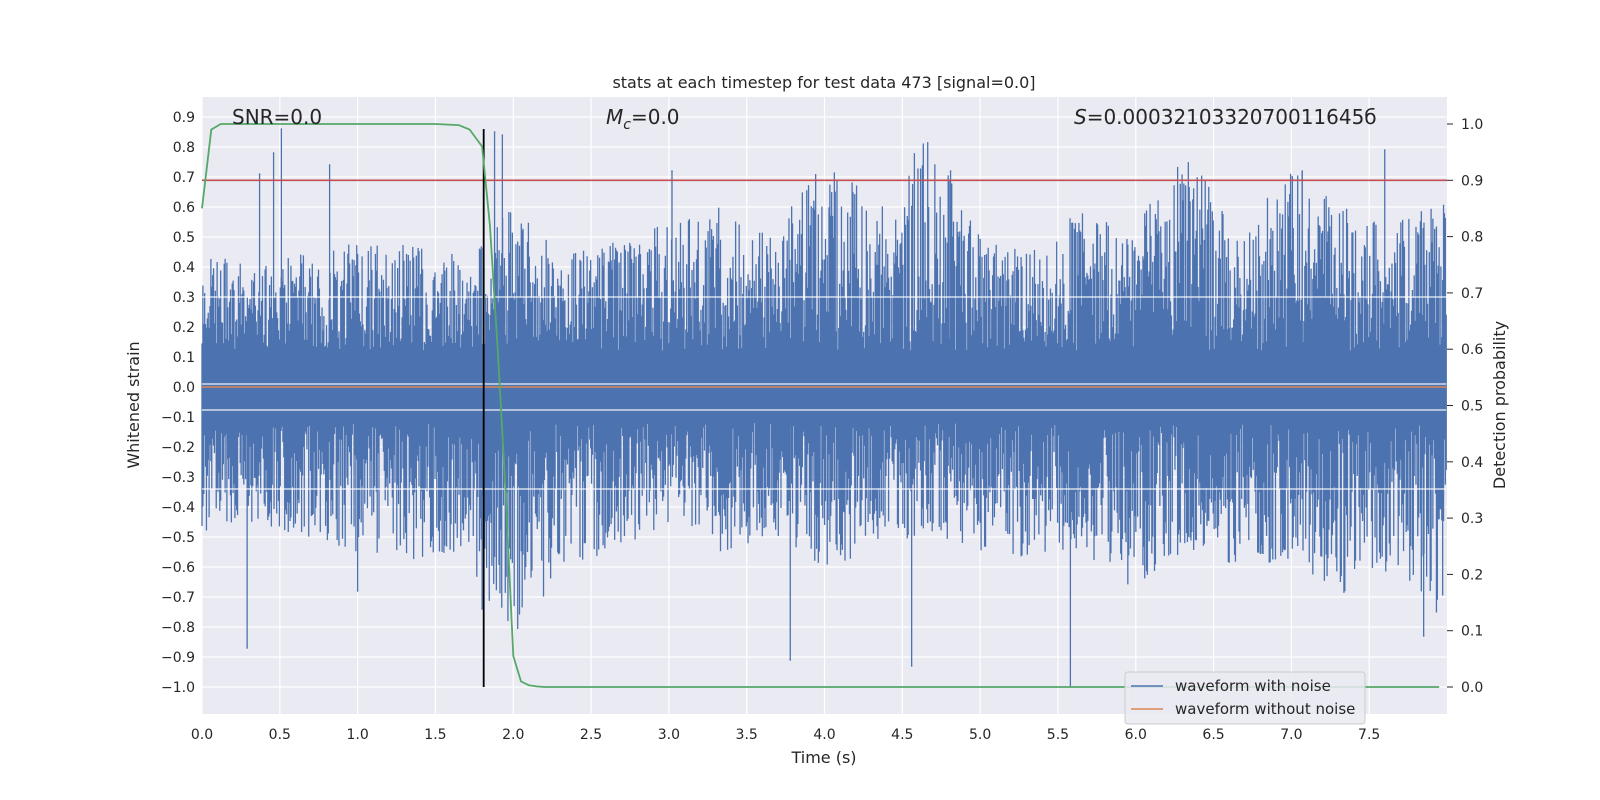 The height and width of the screenshot is (800, 1600). What do you see at coordinates (1472, 407) in the screenshot?
I see `y-right-tick-label: 0.5` at bounding box center [1472, 407].